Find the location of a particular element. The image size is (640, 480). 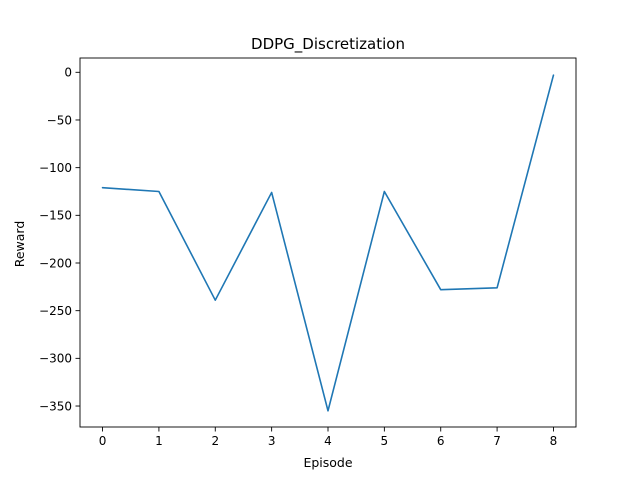

x-tick-label: 7 is located at coordinates (497, 441).